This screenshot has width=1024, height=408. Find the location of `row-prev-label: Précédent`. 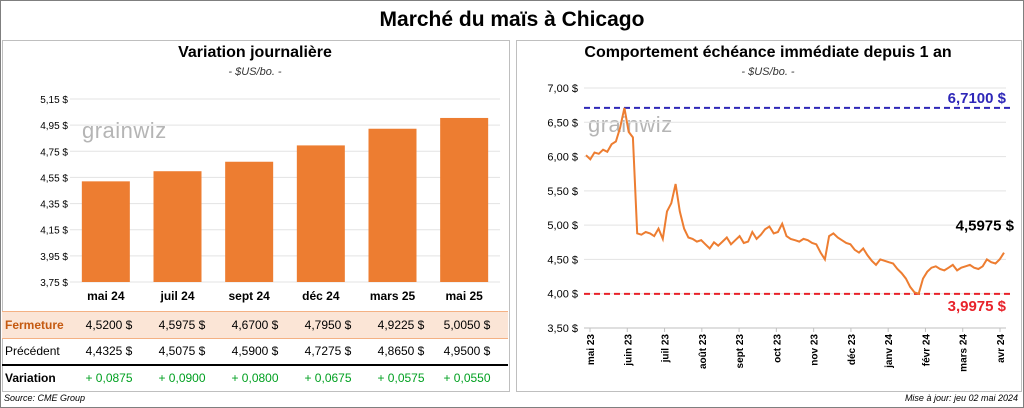

row-prev-label: Précédent is located at coordinates (32, 351).